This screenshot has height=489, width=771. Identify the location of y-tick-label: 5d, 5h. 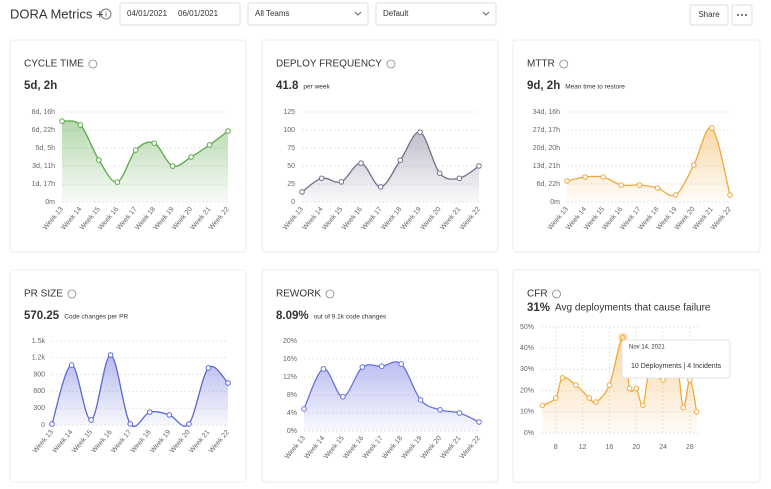
(46, 148).